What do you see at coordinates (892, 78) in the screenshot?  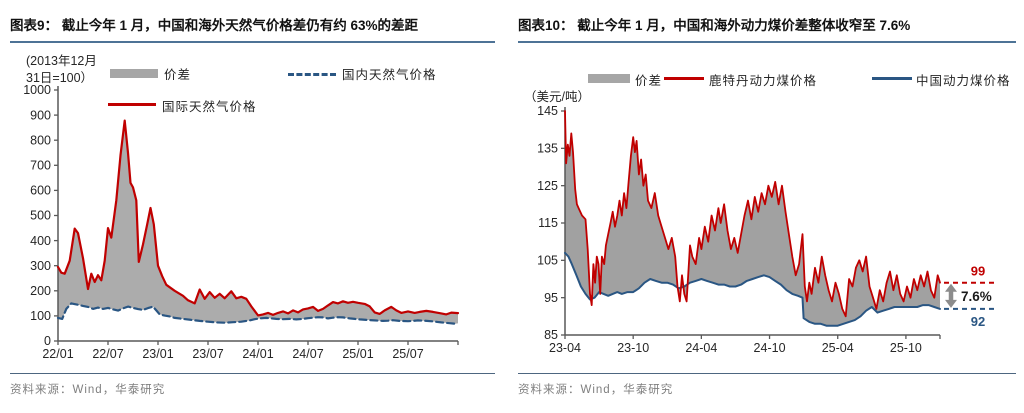 I see `coal-legend-china-swatch` at bounding box center [892, 78].